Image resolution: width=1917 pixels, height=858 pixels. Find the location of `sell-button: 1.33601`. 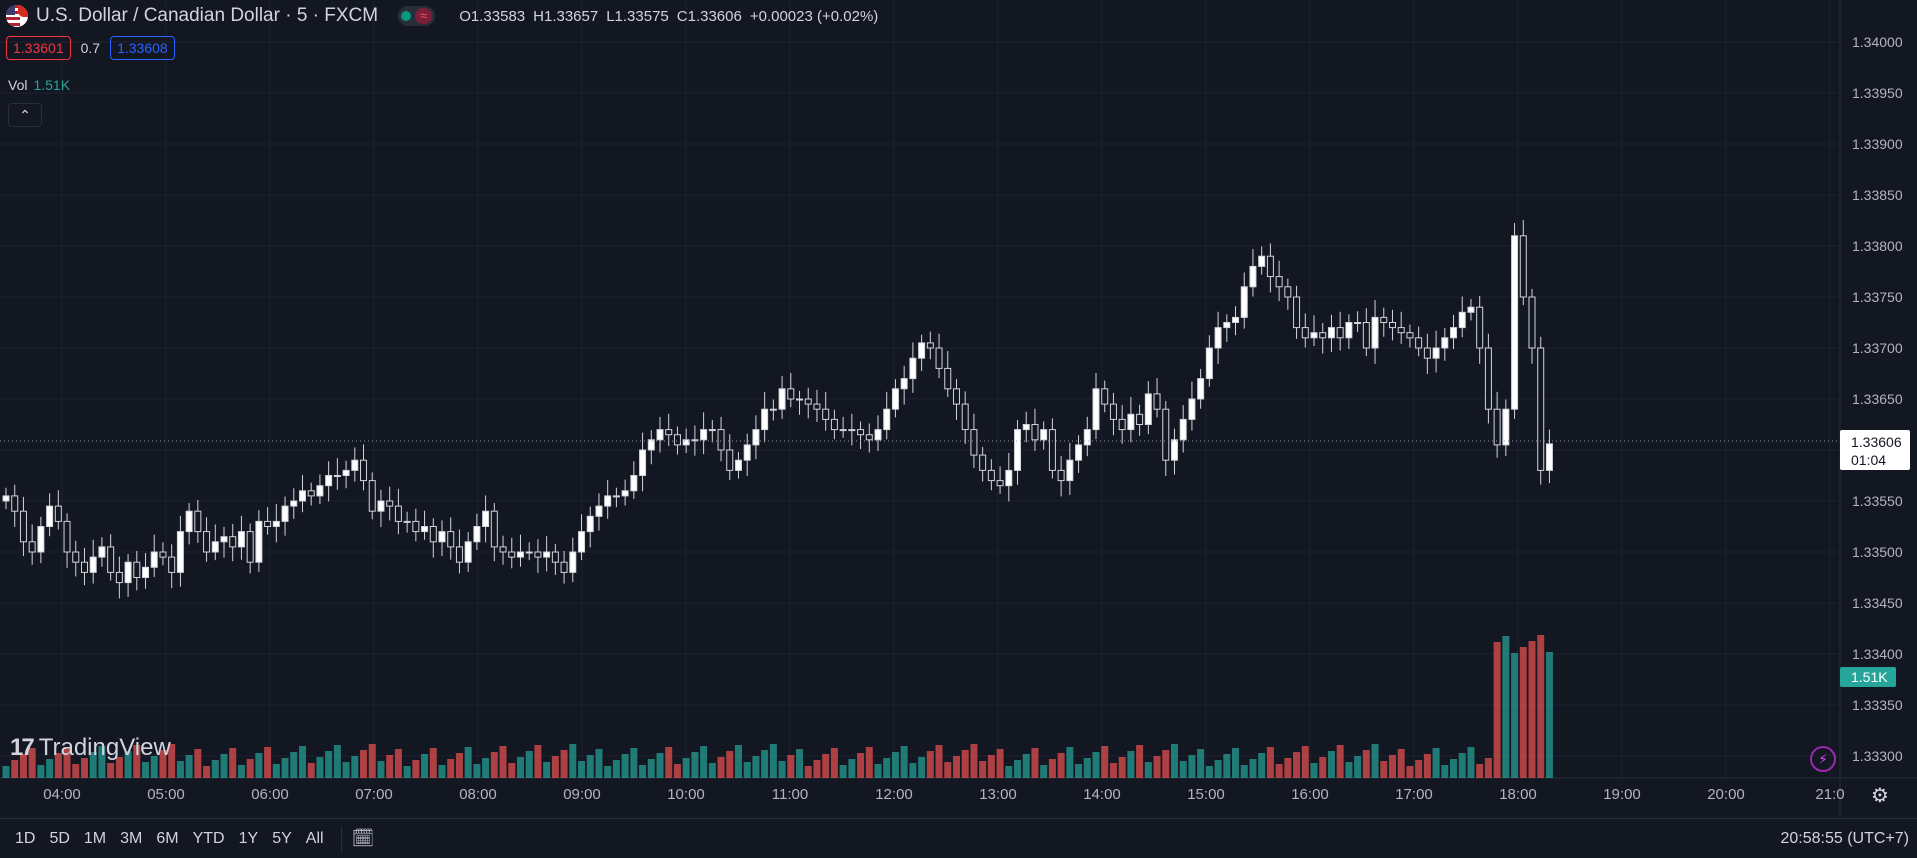

sell-button: 1.33601 is located at coordinates (38, 48).